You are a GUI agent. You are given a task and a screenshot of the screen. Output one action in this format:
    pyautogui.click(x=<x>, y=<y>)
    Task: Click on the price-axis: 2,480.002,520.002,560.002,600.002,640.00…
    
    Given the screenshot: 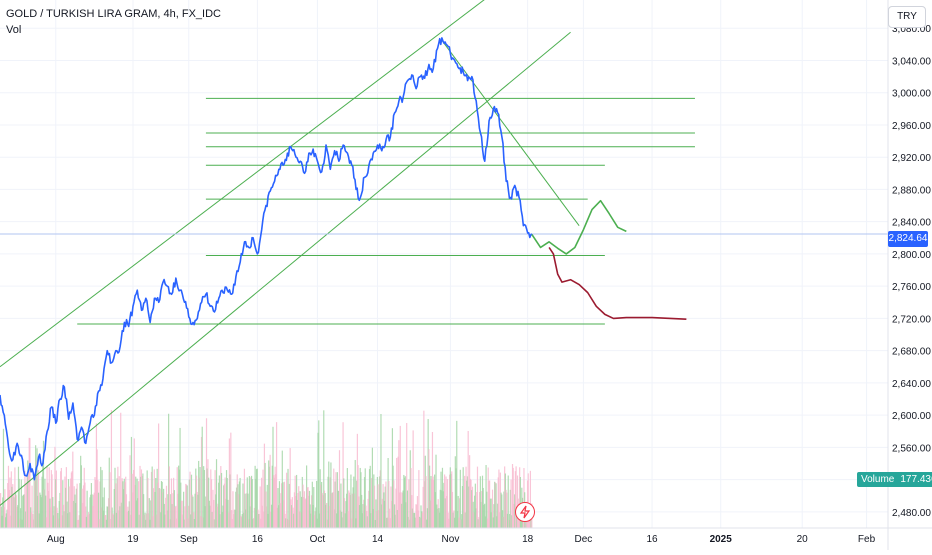 What is the action you would take?
    pyautogui.click(x=909, y=275)
    